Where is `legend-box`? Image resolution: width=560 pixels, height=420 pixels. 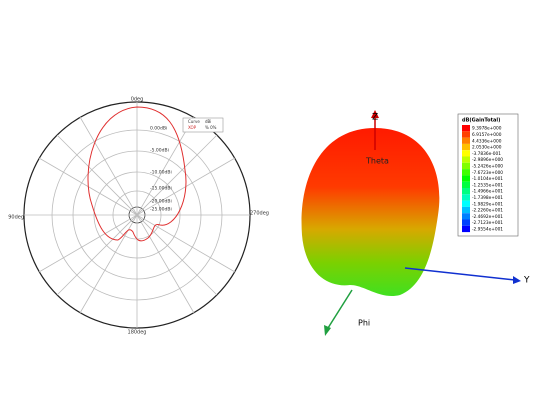
legend-box is located at coordinates (203, 125).